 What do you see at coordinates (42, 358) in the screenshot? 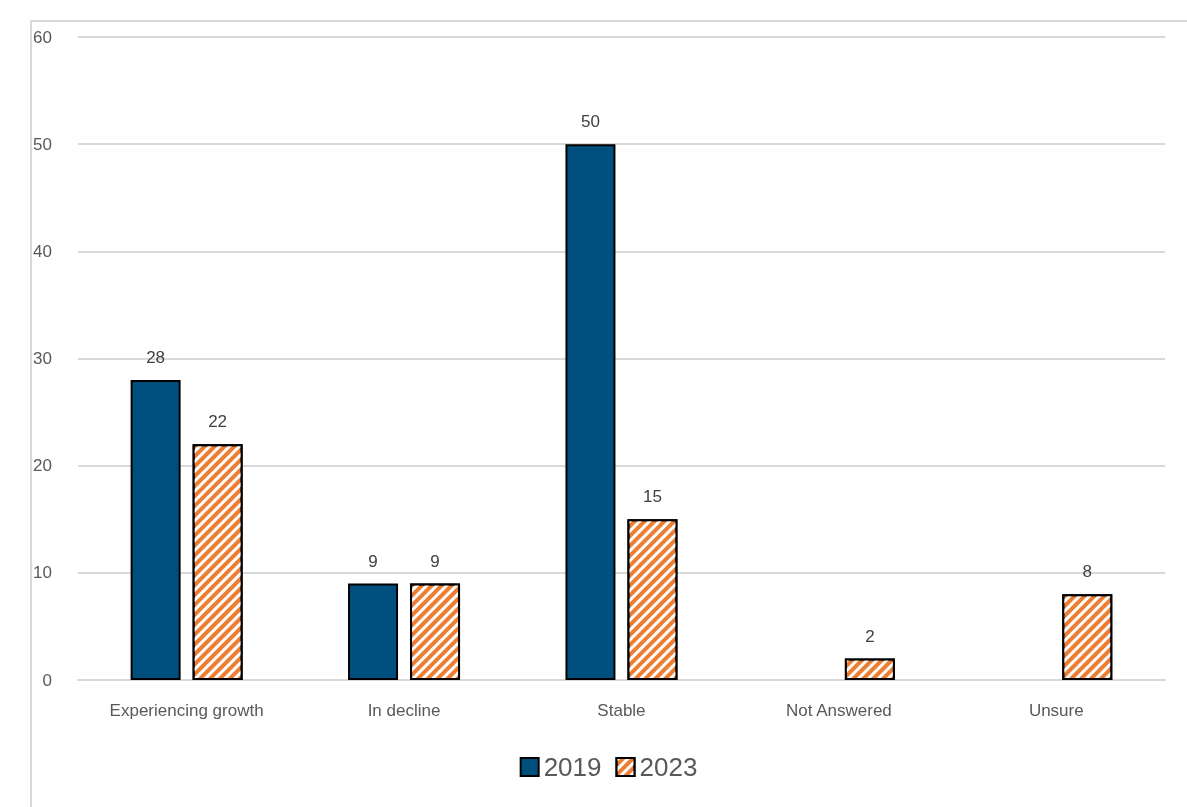
I see `y-tick-label: 30` at bounding box center [42, 358].